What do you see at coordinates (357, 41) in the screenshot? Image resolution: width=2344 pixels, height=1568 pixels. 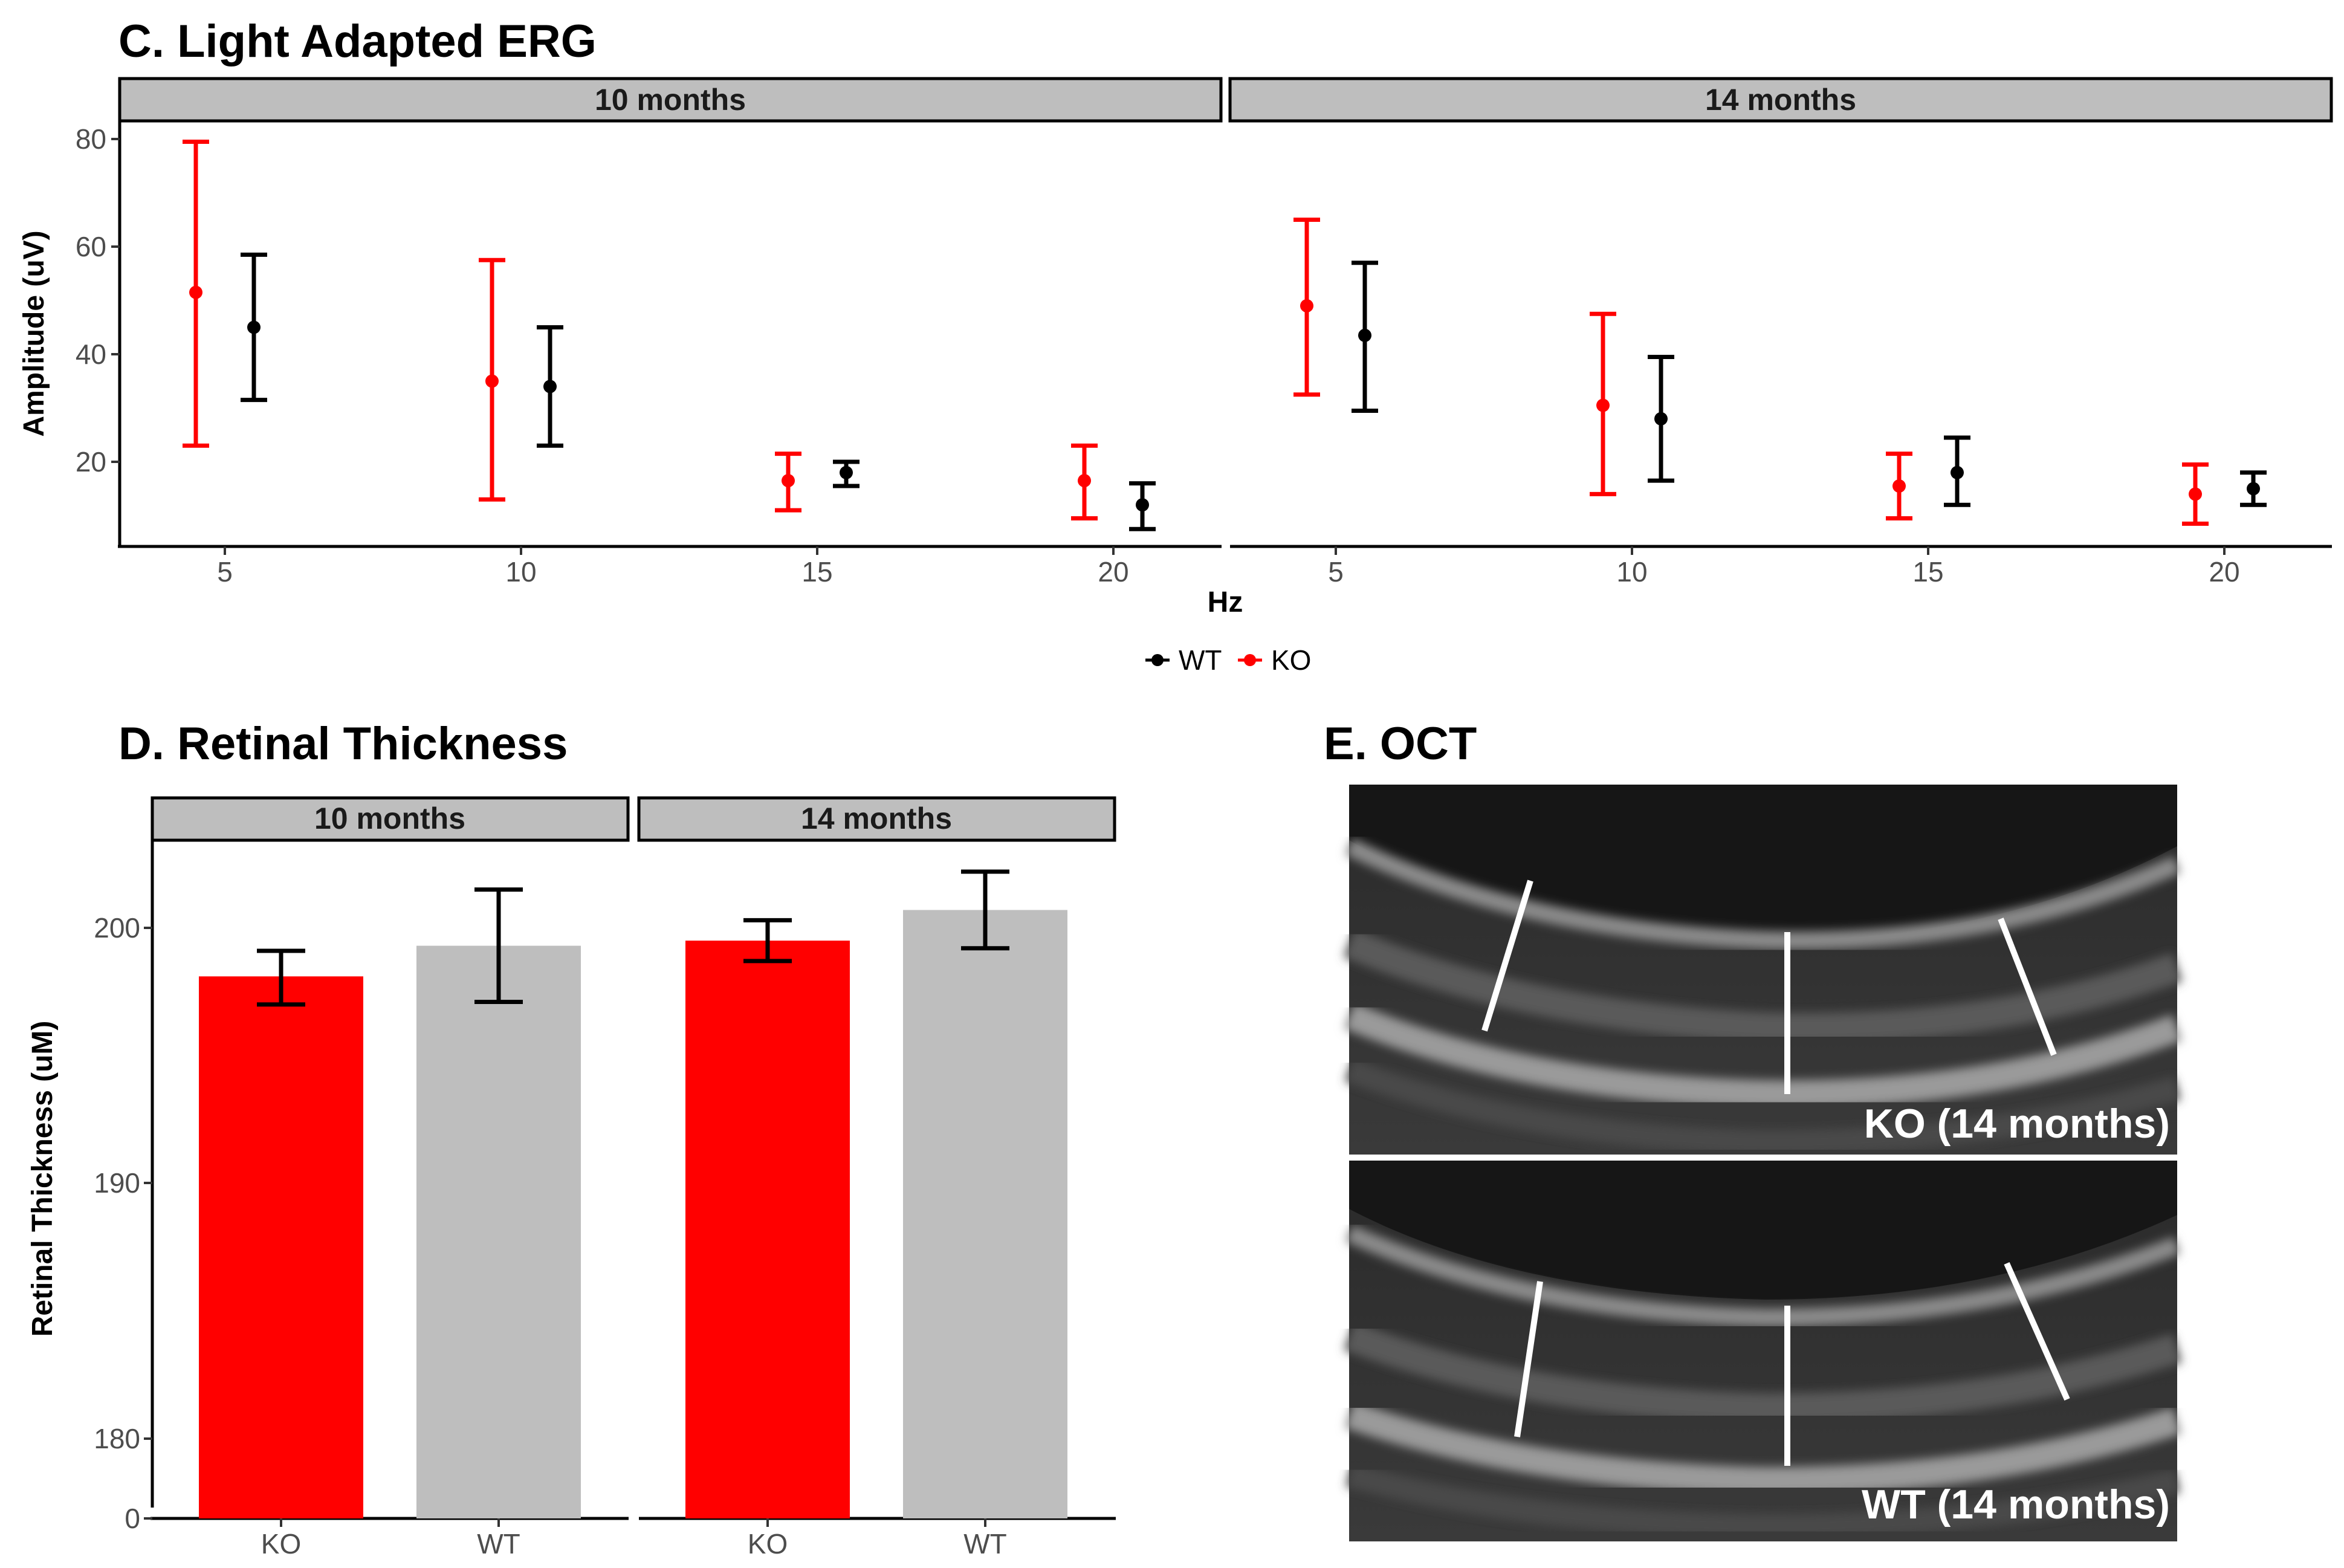 I see `erg-title: C. Light Adapted ERG` at bounding box center [357, 41].